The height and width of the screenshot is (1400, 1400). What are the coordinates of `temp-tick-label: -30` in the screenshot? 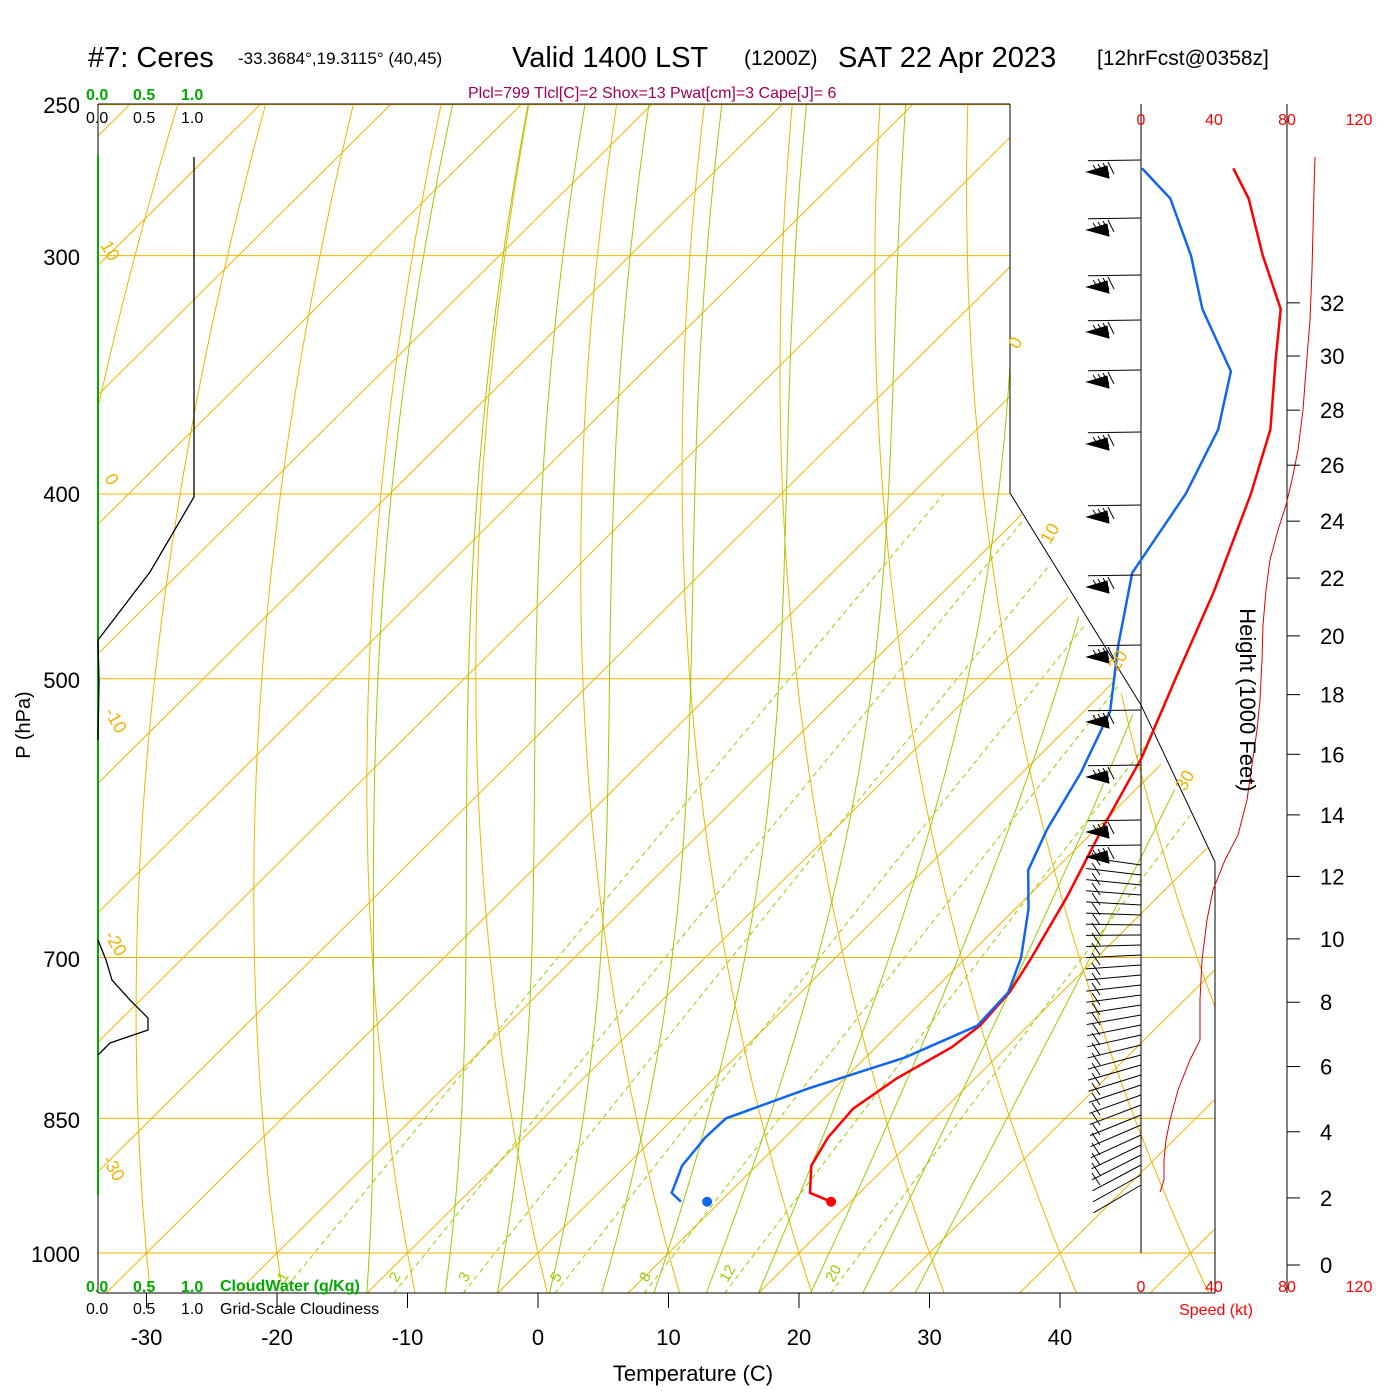 It's located at (147, 1337).